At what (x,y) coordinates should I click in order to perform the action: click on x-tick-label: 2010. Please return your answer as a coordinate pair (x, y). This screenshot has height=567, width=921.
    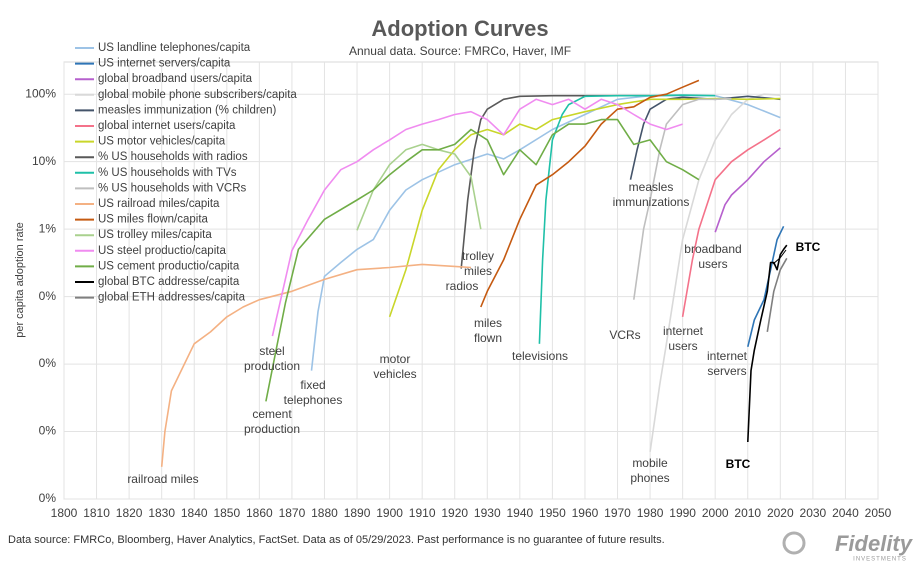
    Looking at the image, I should click on (747, 513).